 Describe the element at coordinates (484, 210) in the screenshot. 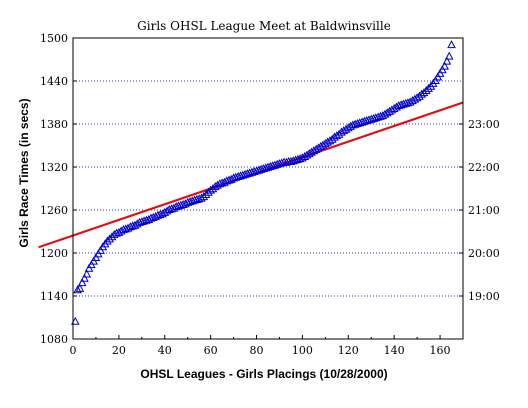

I see `right-tick-label: 21:00` at that location.